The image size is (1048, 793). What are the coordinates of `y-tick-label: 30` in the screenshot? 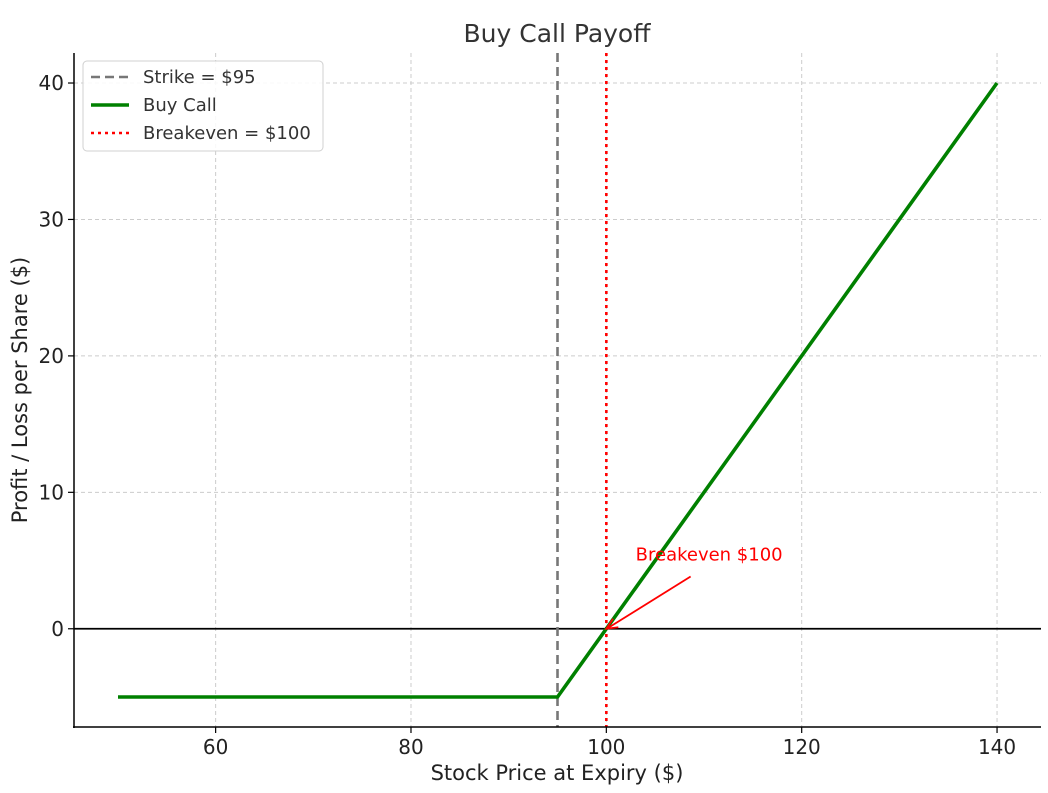 It's located at (51, 219).